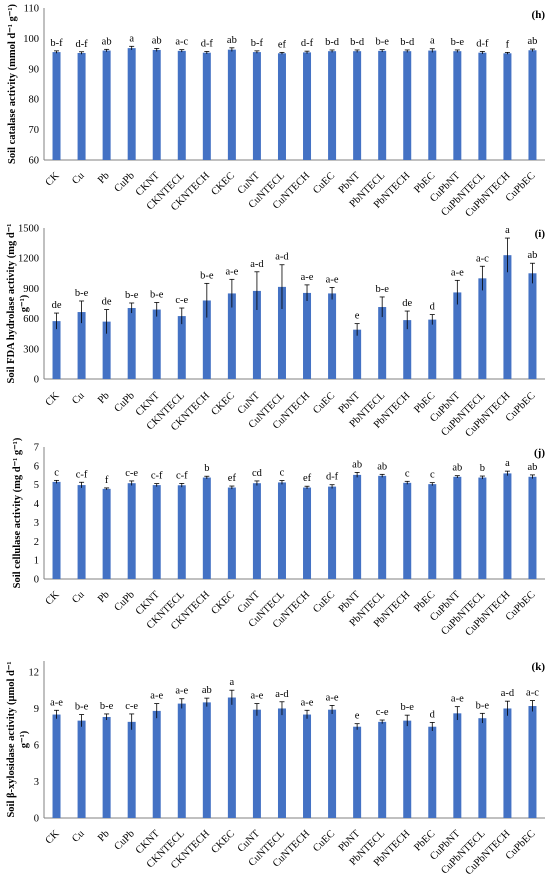 The image size is (550, 879). I want to click on significance-letter: cd, so click(257, 473).